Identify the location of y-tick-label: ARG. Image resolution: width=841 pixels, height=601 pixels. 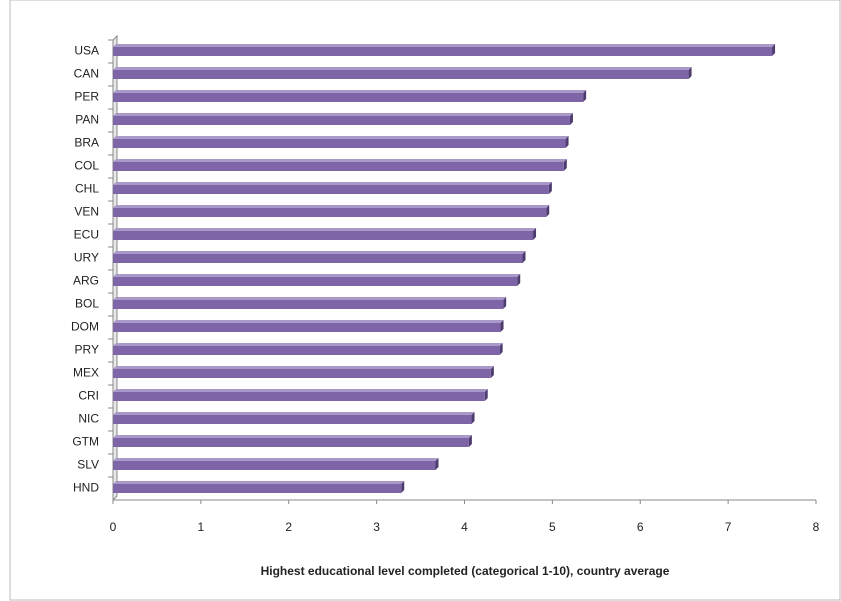
(86, 281).